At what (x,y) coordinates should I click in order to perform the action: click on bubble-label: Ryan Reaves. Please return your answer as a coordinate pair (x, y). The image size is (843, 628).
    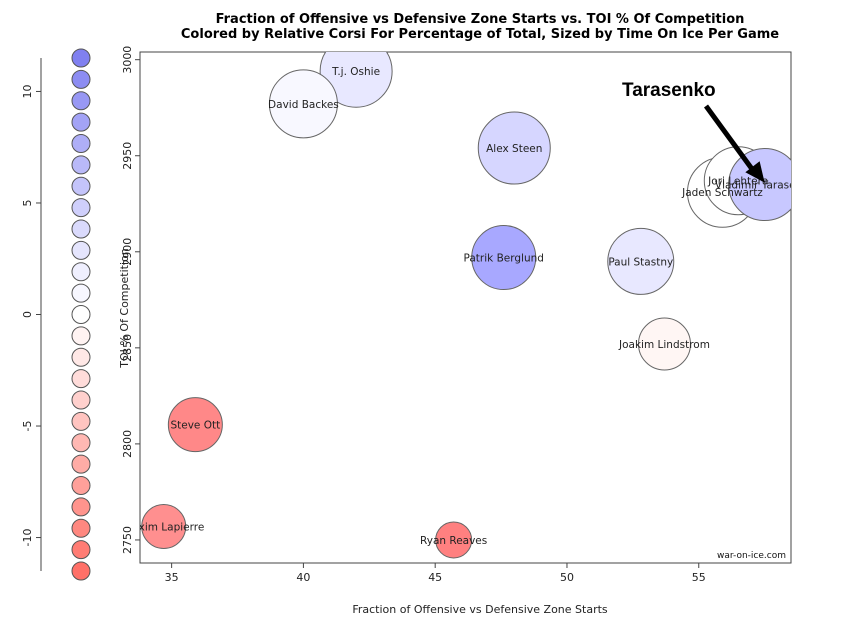
    Looking at the image, I should click on (453, 541).